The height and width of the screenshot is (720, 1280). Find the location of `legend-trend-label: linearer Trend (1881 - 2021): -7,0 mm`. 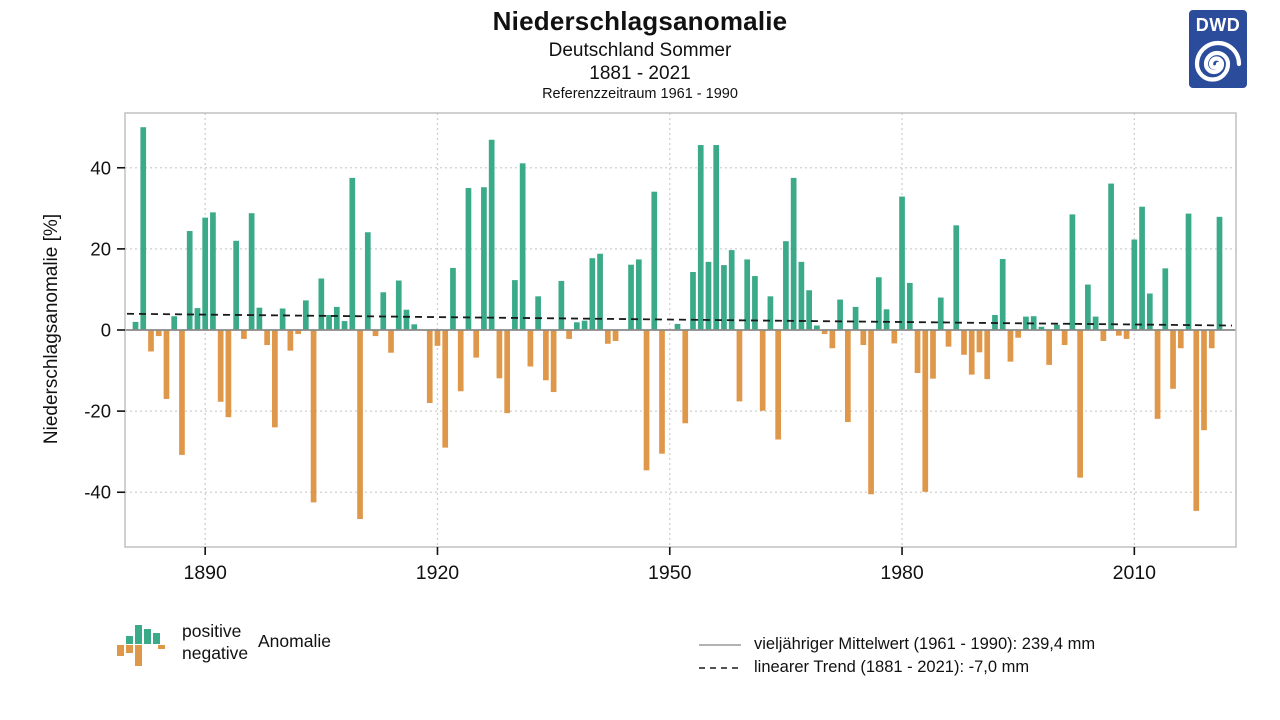

legend-trend-label: linearer Trend (1881 - 2021): -7,0 mm is located at coordinates (892, 667).